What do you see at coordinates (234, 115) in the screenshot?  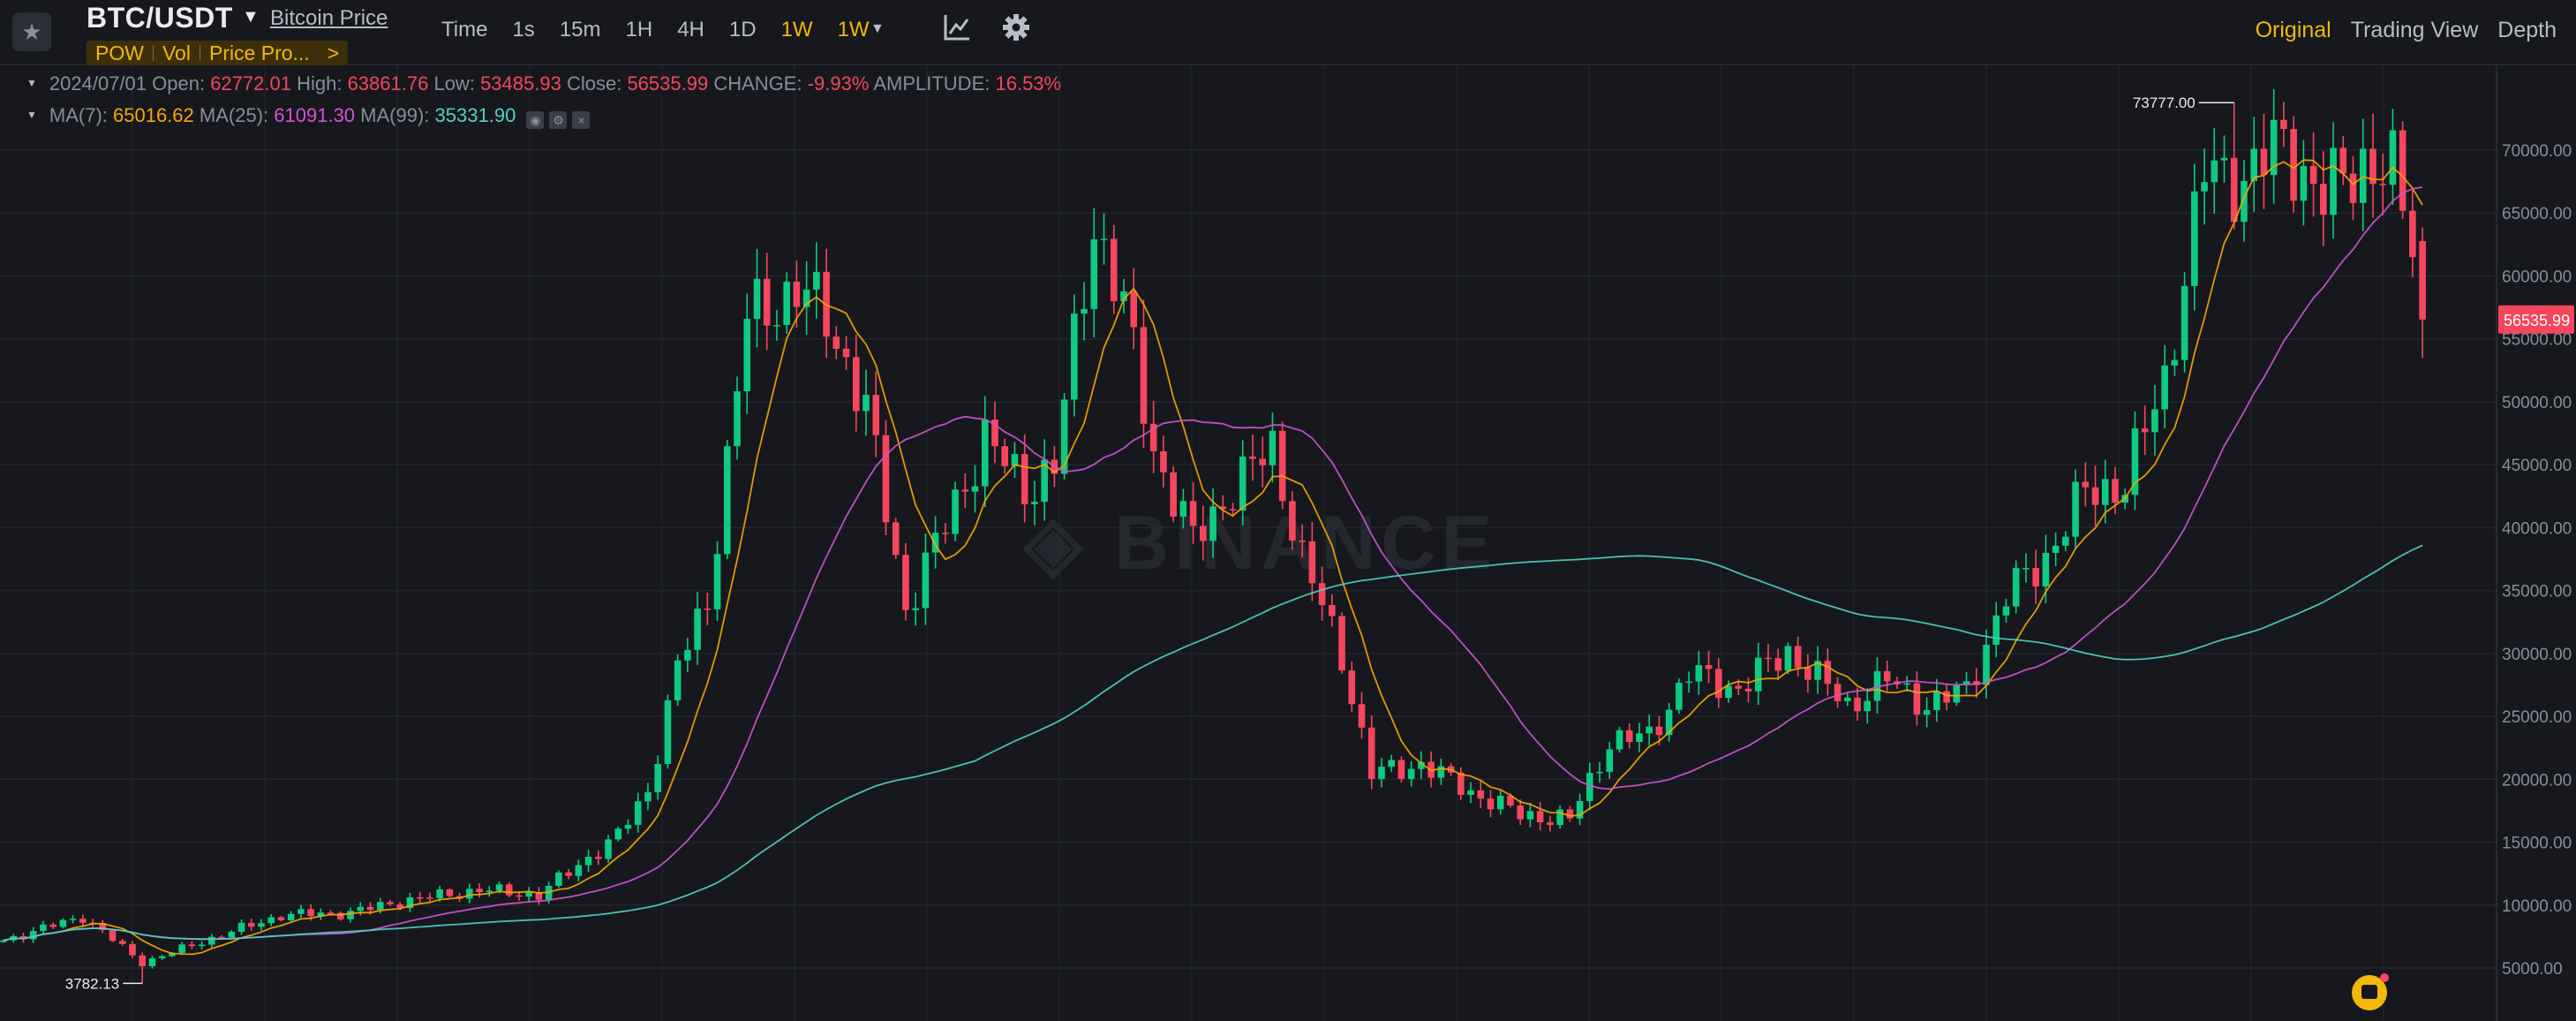 I see `ma25-label: MA(25):` at bounding box center [234, 115].